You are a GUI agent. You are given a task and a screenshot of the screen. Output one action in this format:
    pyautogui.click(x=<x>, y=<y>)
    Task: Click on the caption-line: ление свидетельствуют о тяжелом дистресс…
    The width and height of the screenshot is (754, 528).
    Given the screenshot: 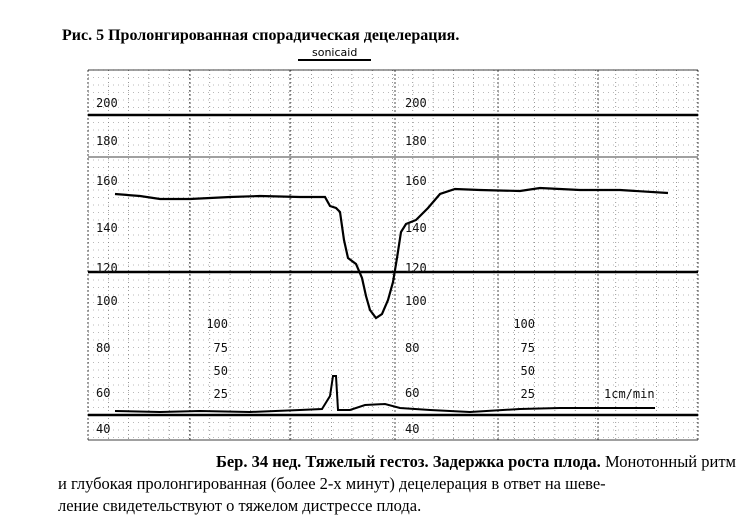 What is the action you would take?
    pyautogui.click(x=240, y=505)
    